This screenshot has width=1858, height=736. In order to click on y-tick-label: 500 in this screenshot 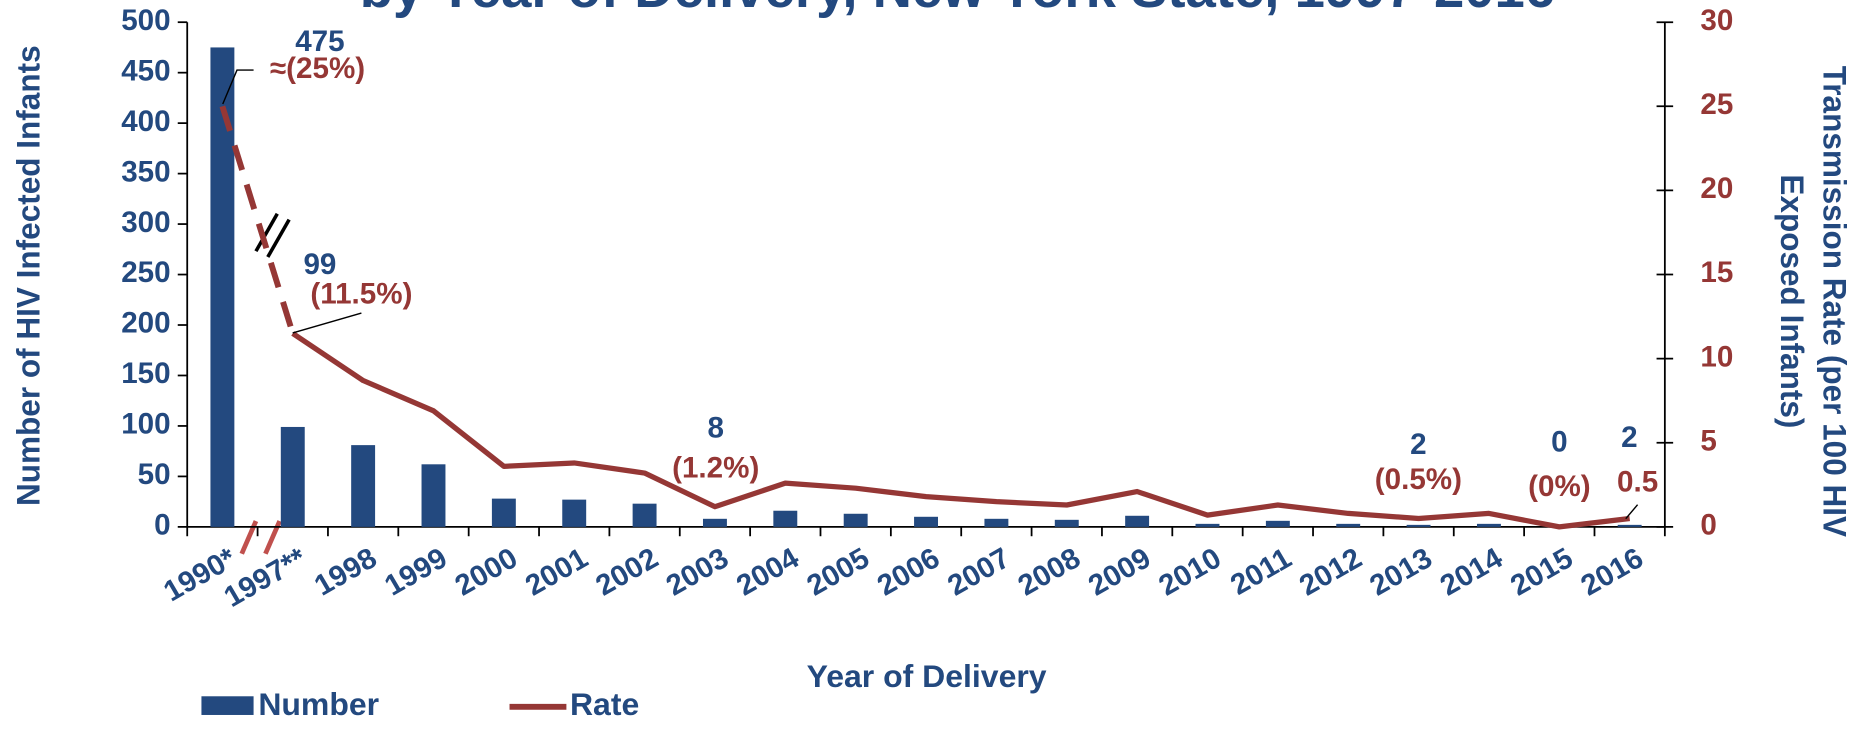, I will do `click(145, 20)`.